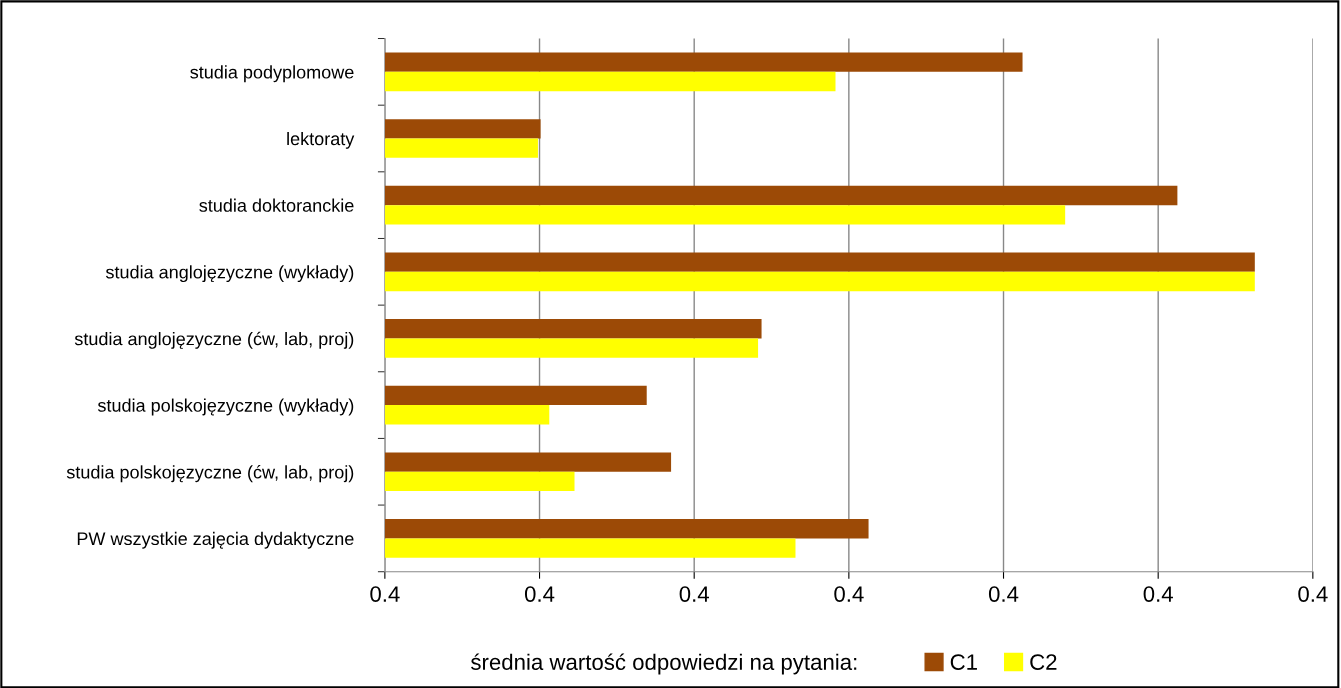 Image resolution: width=1341 pixels, height=688 pixels. I want to click on legend-label: C1, so click(963, 662).